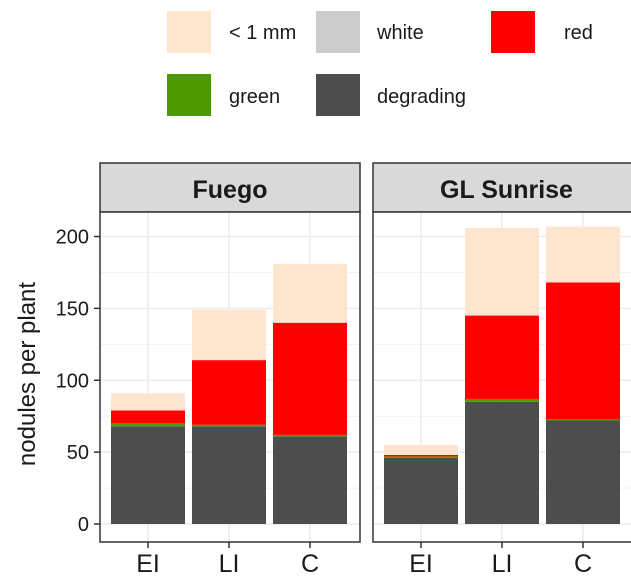 Image resolution: width=631 pixels, height=577 pixels. Describe the element at coordinates (27, 374) in the screenshot. I see `y-axis-title: nodules per plant` at that location.